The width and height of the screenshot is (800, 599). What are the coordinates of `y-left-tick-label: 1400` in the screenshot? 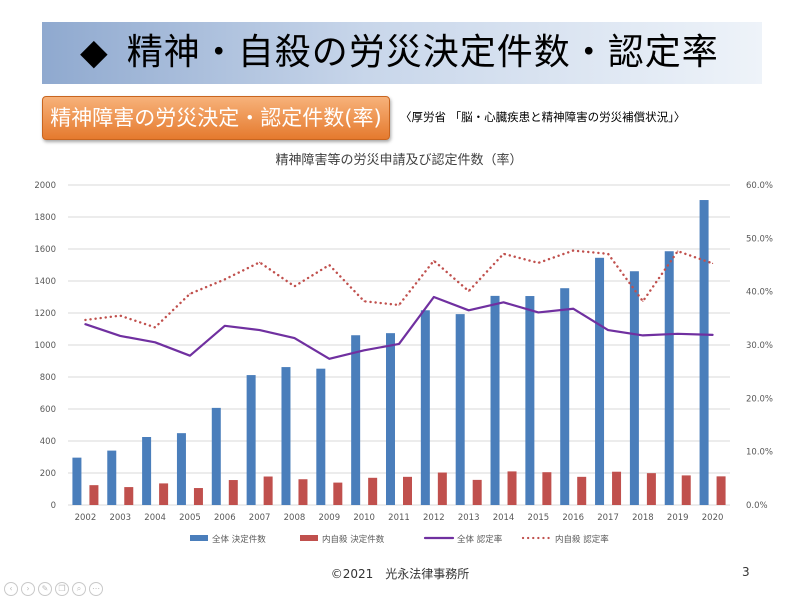 It's located at (45, 282).